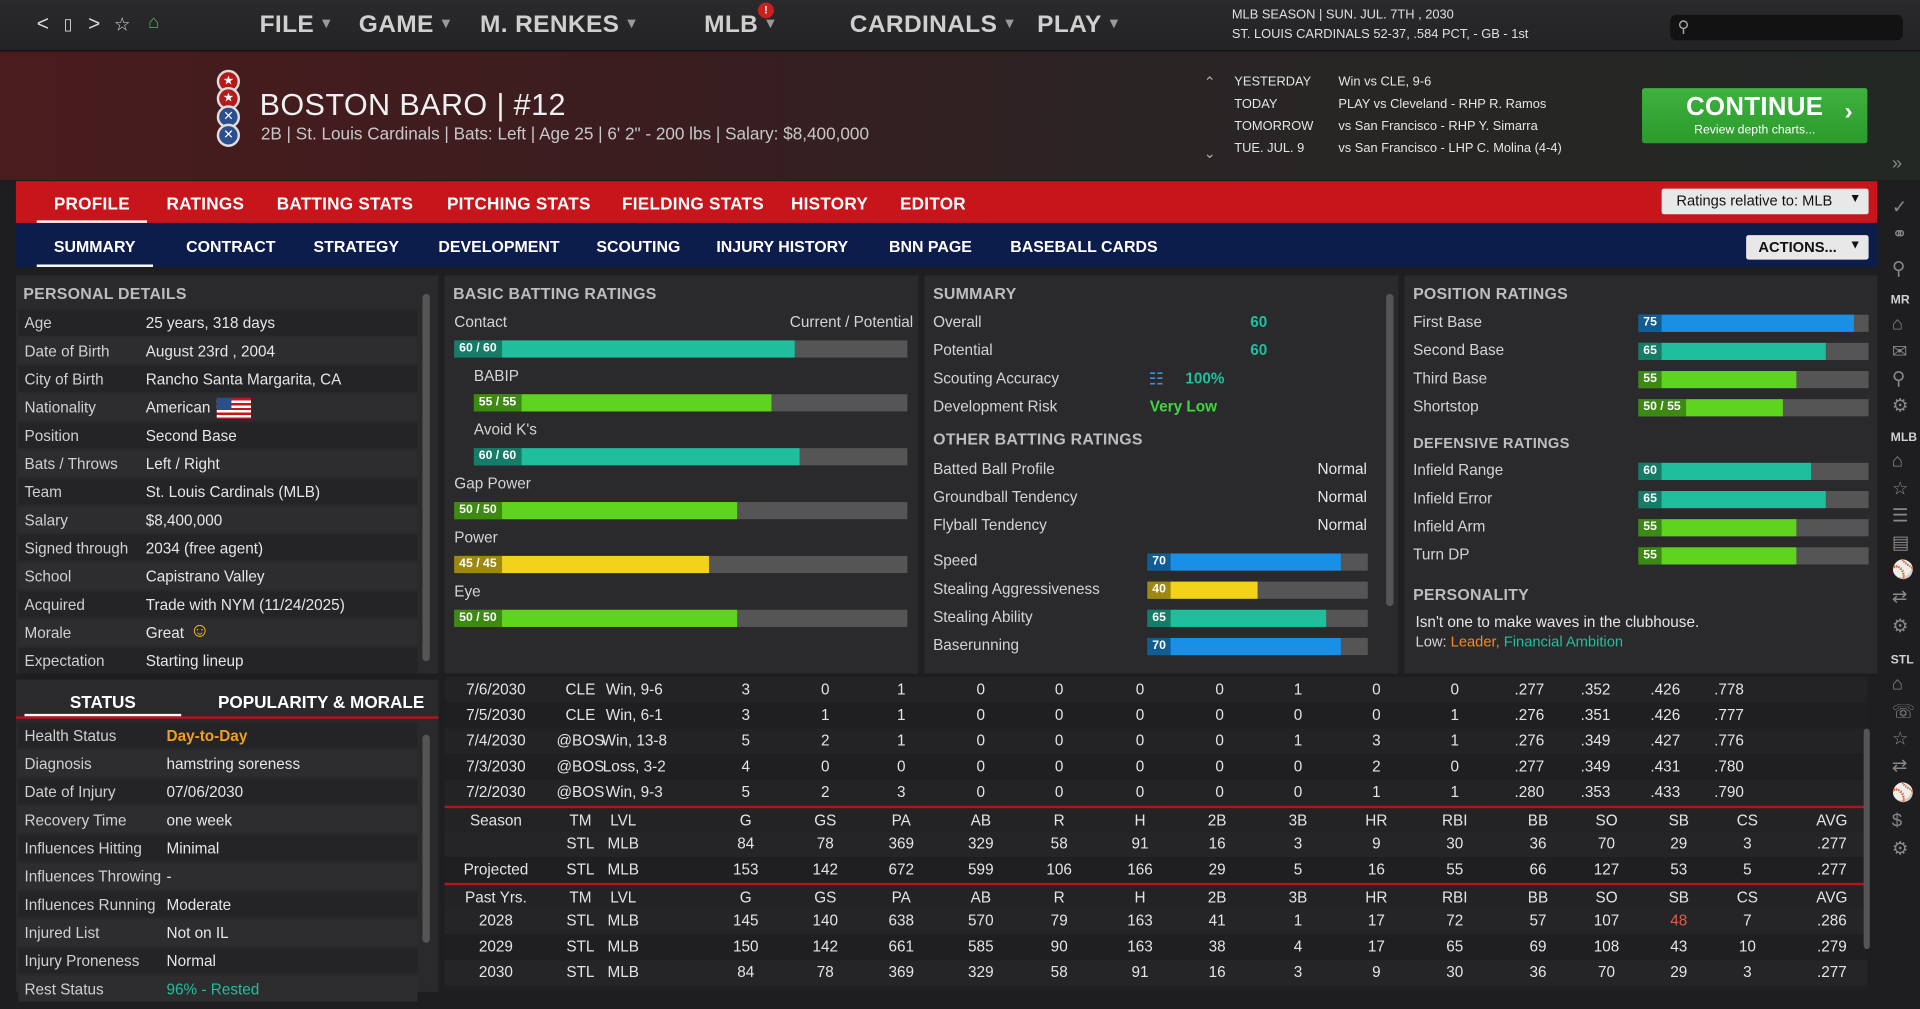 Image resolution: width=1920 pixels, height=1009 pixels. What do you see at coordinates (745, 921) in the screenshot?
I see `table-cell: 145` at bounding box center [745, 921].